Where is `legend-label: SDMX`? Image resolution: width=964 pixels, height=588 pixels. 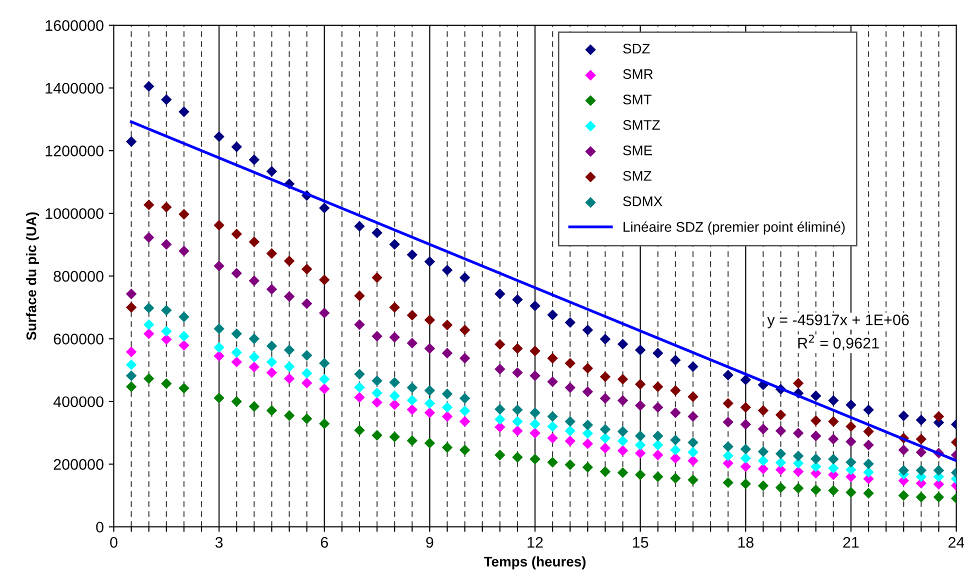
legend-label: SDMX is located at coordinates (642, 201).